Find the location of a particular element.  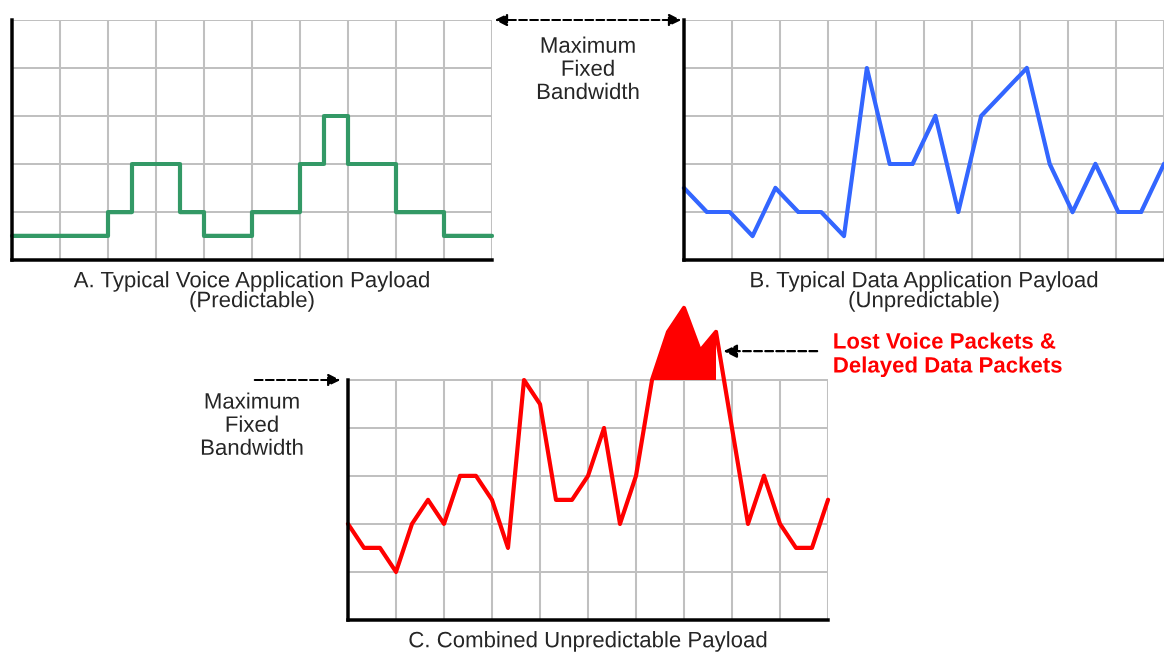

x-axis-title: B. Typical Data Application Payload (Unpredictable) is located at coordinates (924, 291).